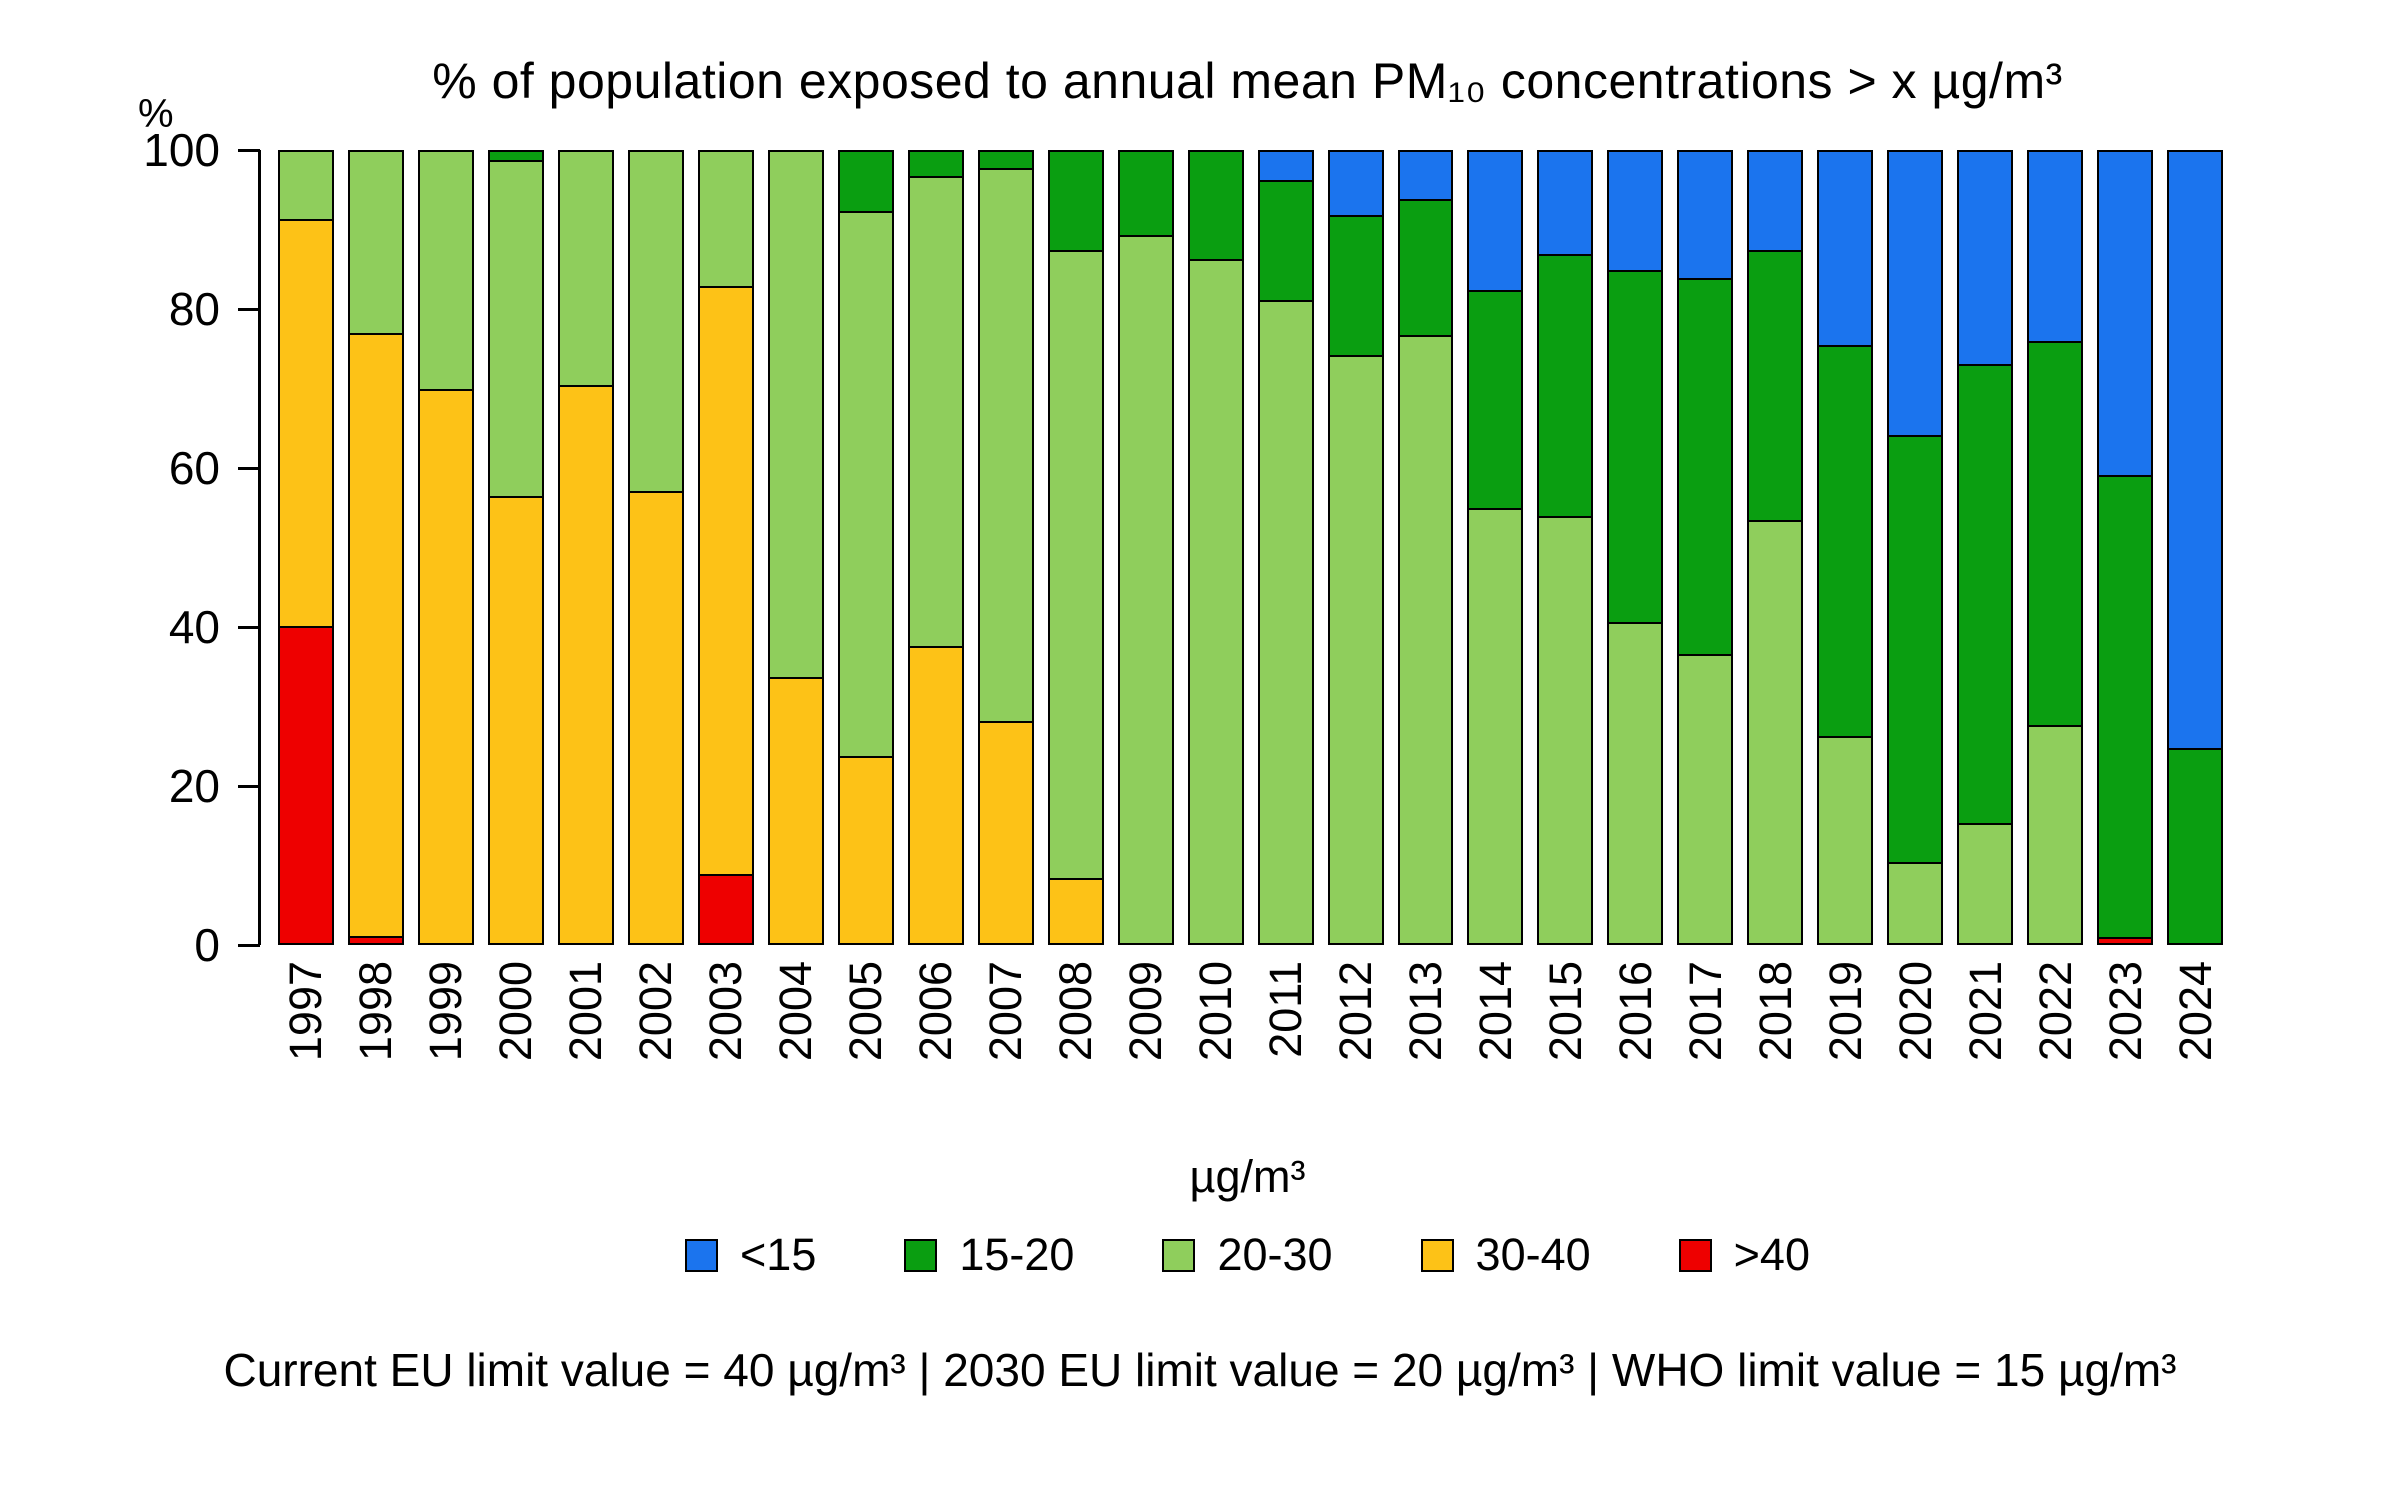 Image resolution: width=2400 pixels, height=1500 pixels. Describe the element at coordinates (1356, 1043) in the screenshot. I see `x-label-slot: 2012` at that location.